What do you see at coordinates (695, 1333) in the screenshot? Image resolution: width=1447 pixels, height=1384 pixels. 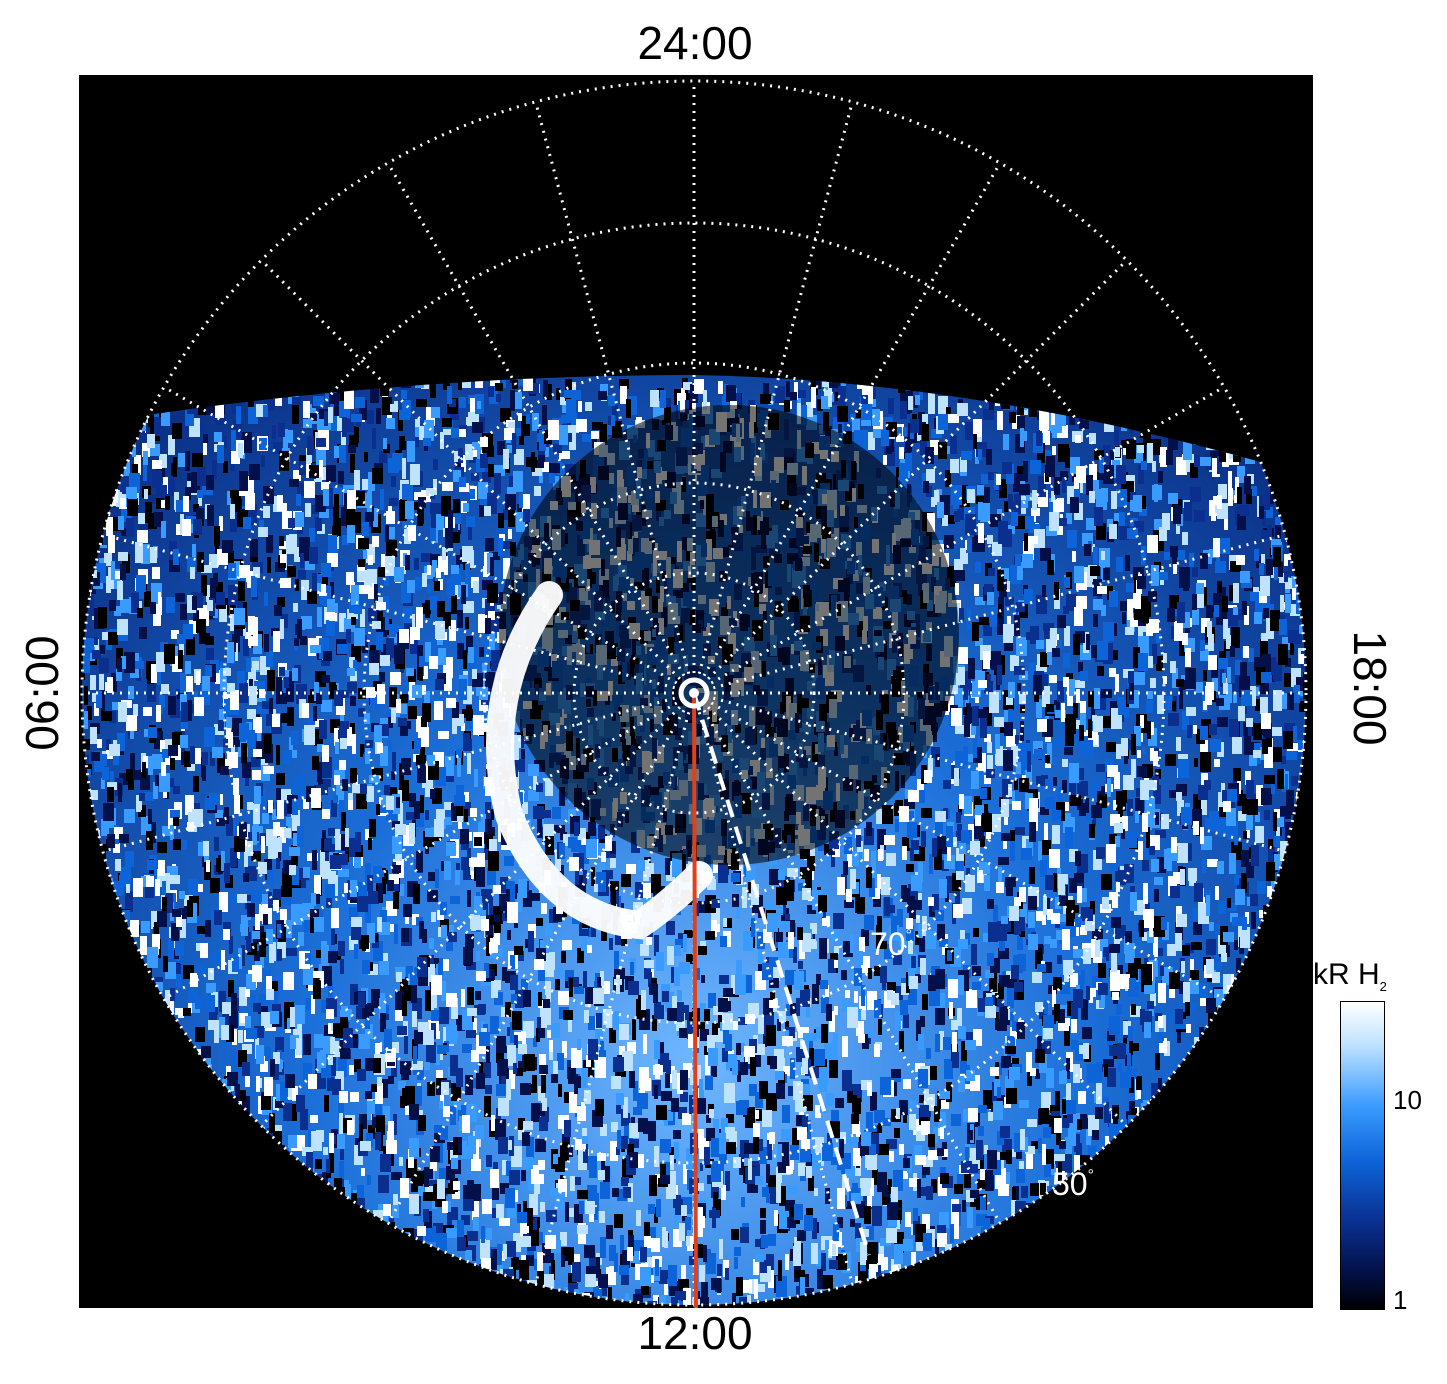 I see `local-time-label-12: 12:00` at bounding box center [695, 1333].